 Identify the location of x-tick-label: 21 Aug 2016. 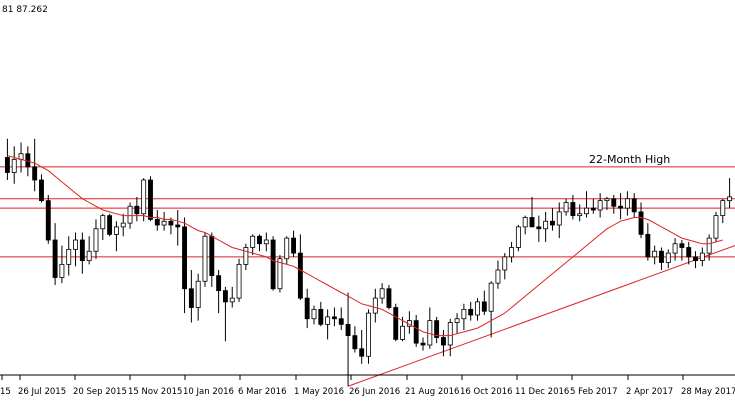
(432, 392).